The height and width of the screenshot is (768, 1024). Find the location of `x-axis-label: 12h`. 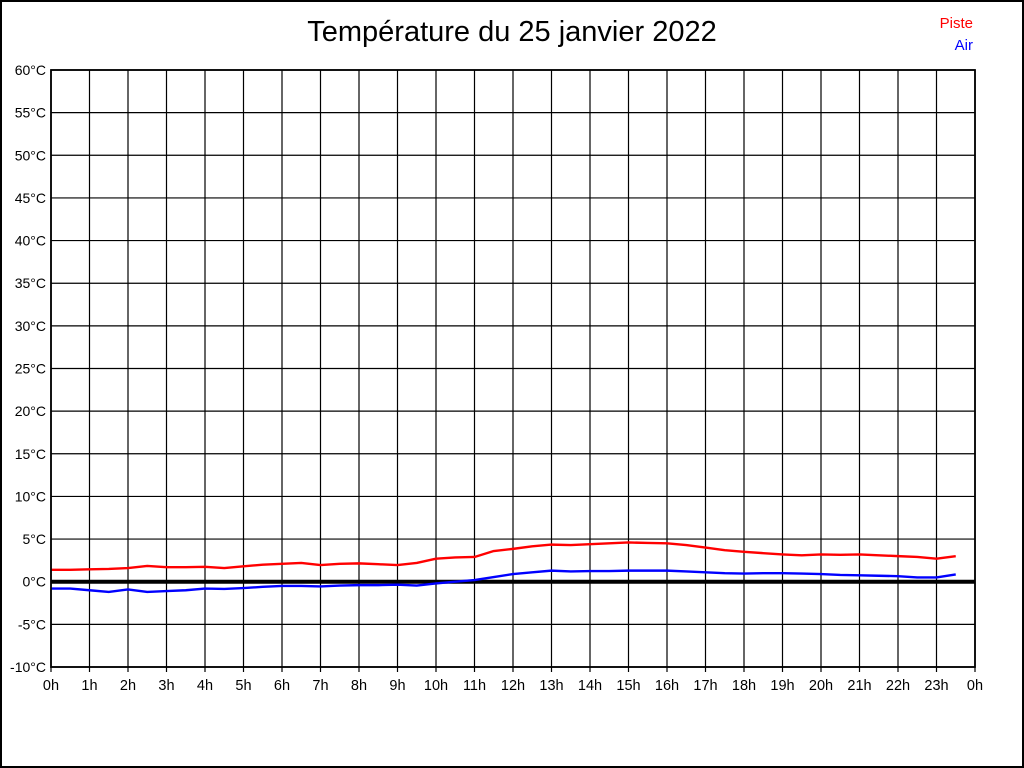

x-axis-label: 12h is located at coordinates (513, 686).